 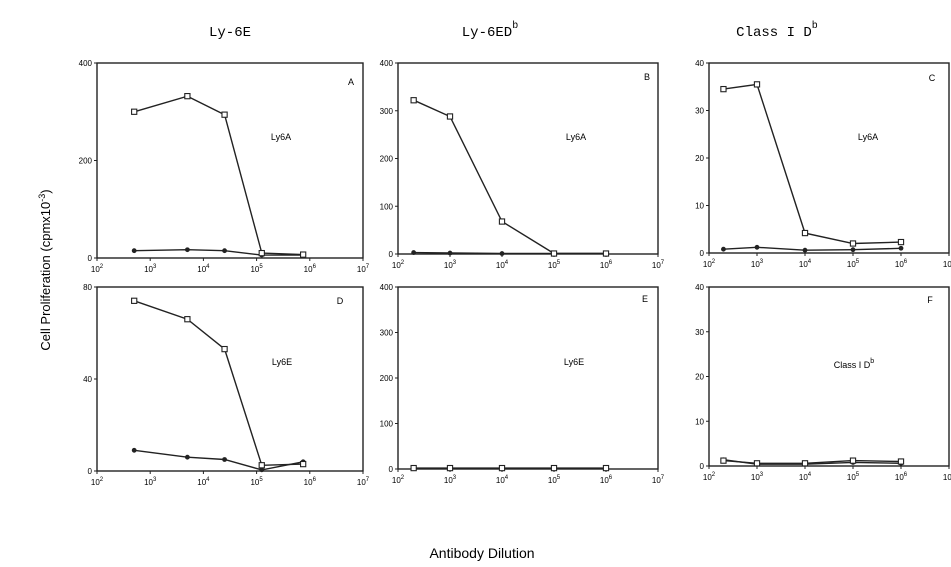 I want to click on panel-e-x-tick-label: 10⁷, so click(x=658, y=480).